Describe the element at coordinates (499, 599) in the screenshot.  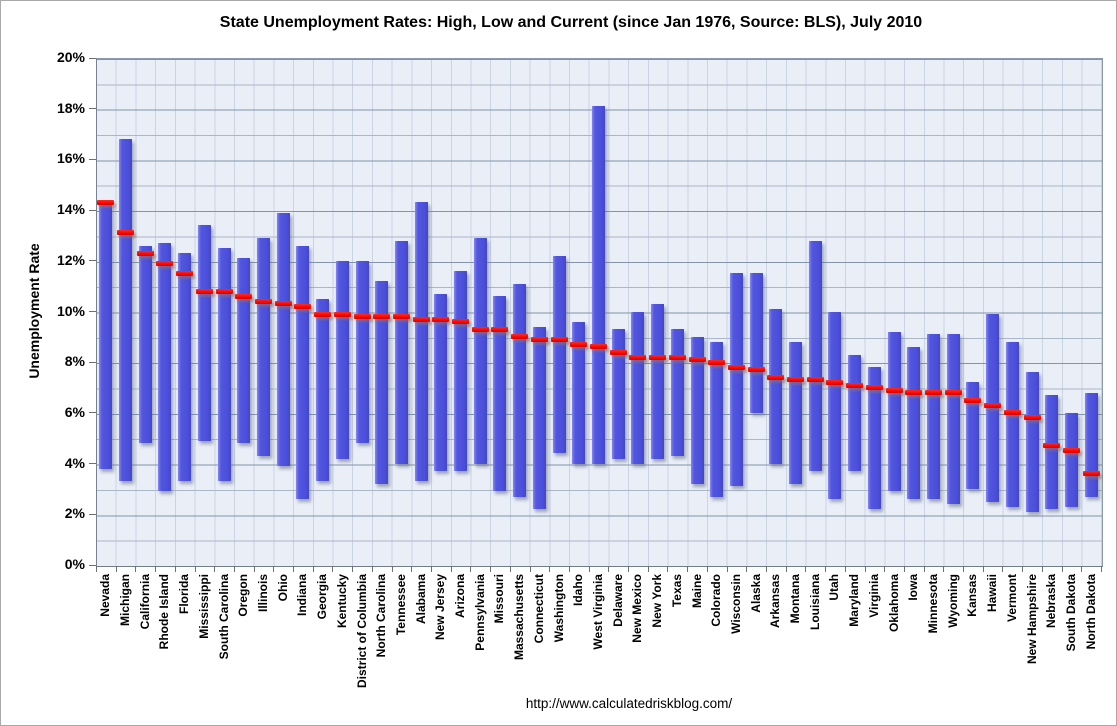
I see `x-axis-label: Missouri` at that location.